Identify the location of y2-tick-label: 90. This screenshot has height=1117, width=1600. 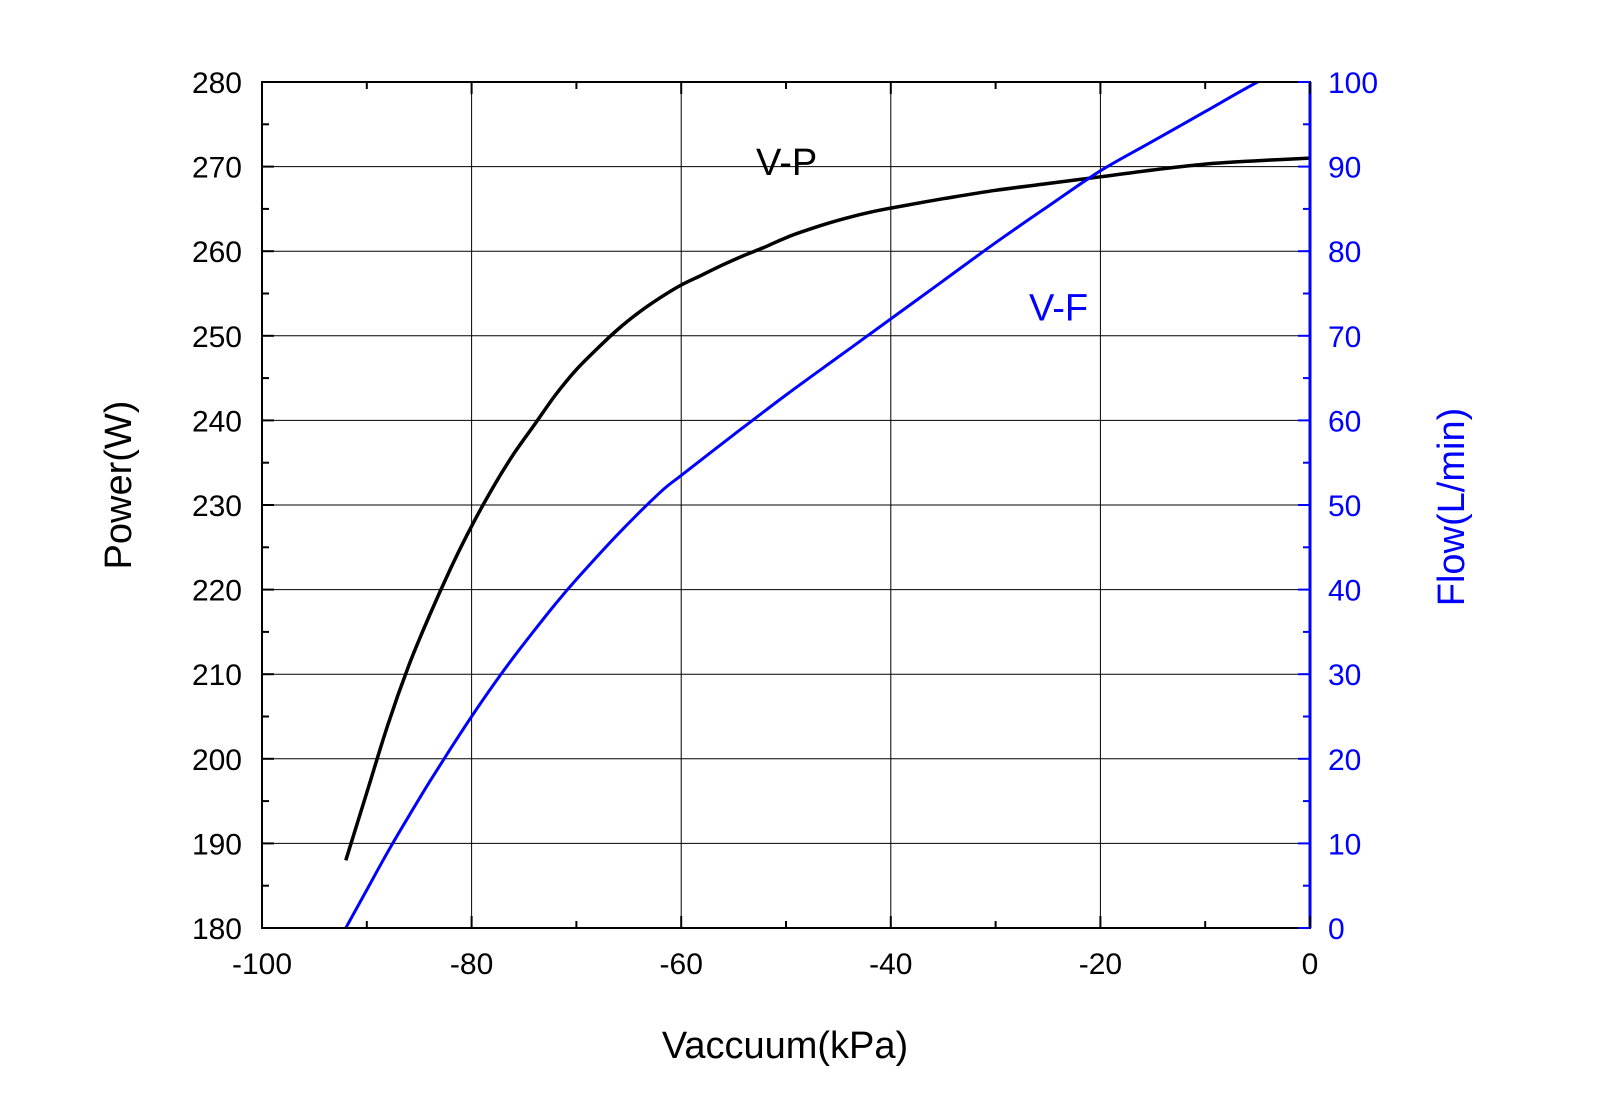
(1344, 168).